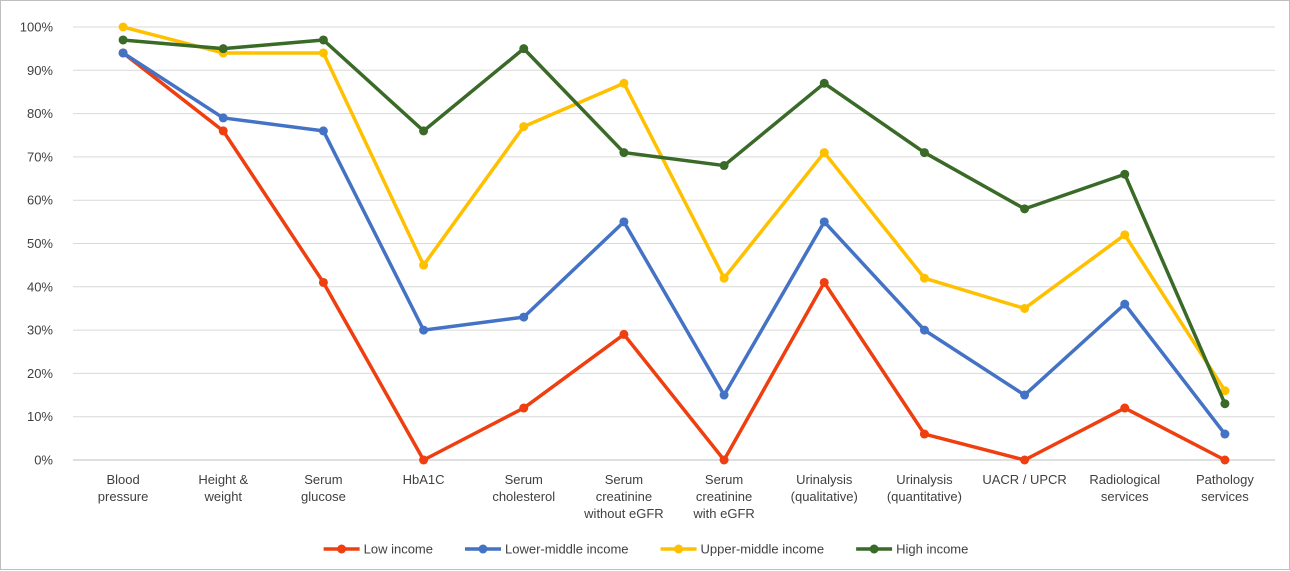 This screenshot has height=571, width=1290. I want to click on y-tick-label: 80%, so click(40, 113).